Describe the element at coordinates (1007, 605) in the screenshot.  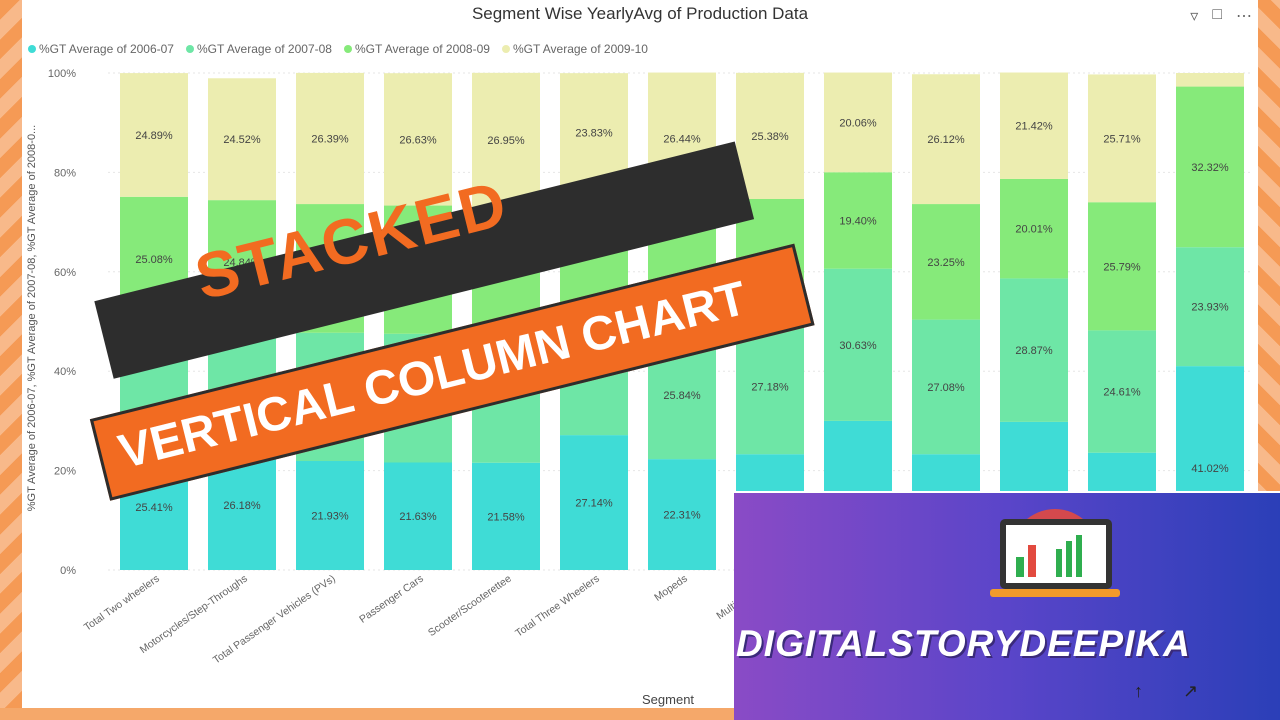
I see `brand-box: DIGITALSTORYDEEPIKA ↑ ↗` at that location.